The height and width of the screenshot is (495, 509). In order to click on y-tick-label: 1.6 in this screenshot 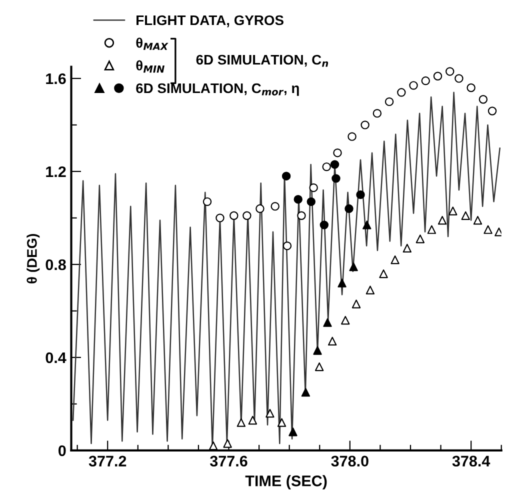, I will do `click(56, 78)`.